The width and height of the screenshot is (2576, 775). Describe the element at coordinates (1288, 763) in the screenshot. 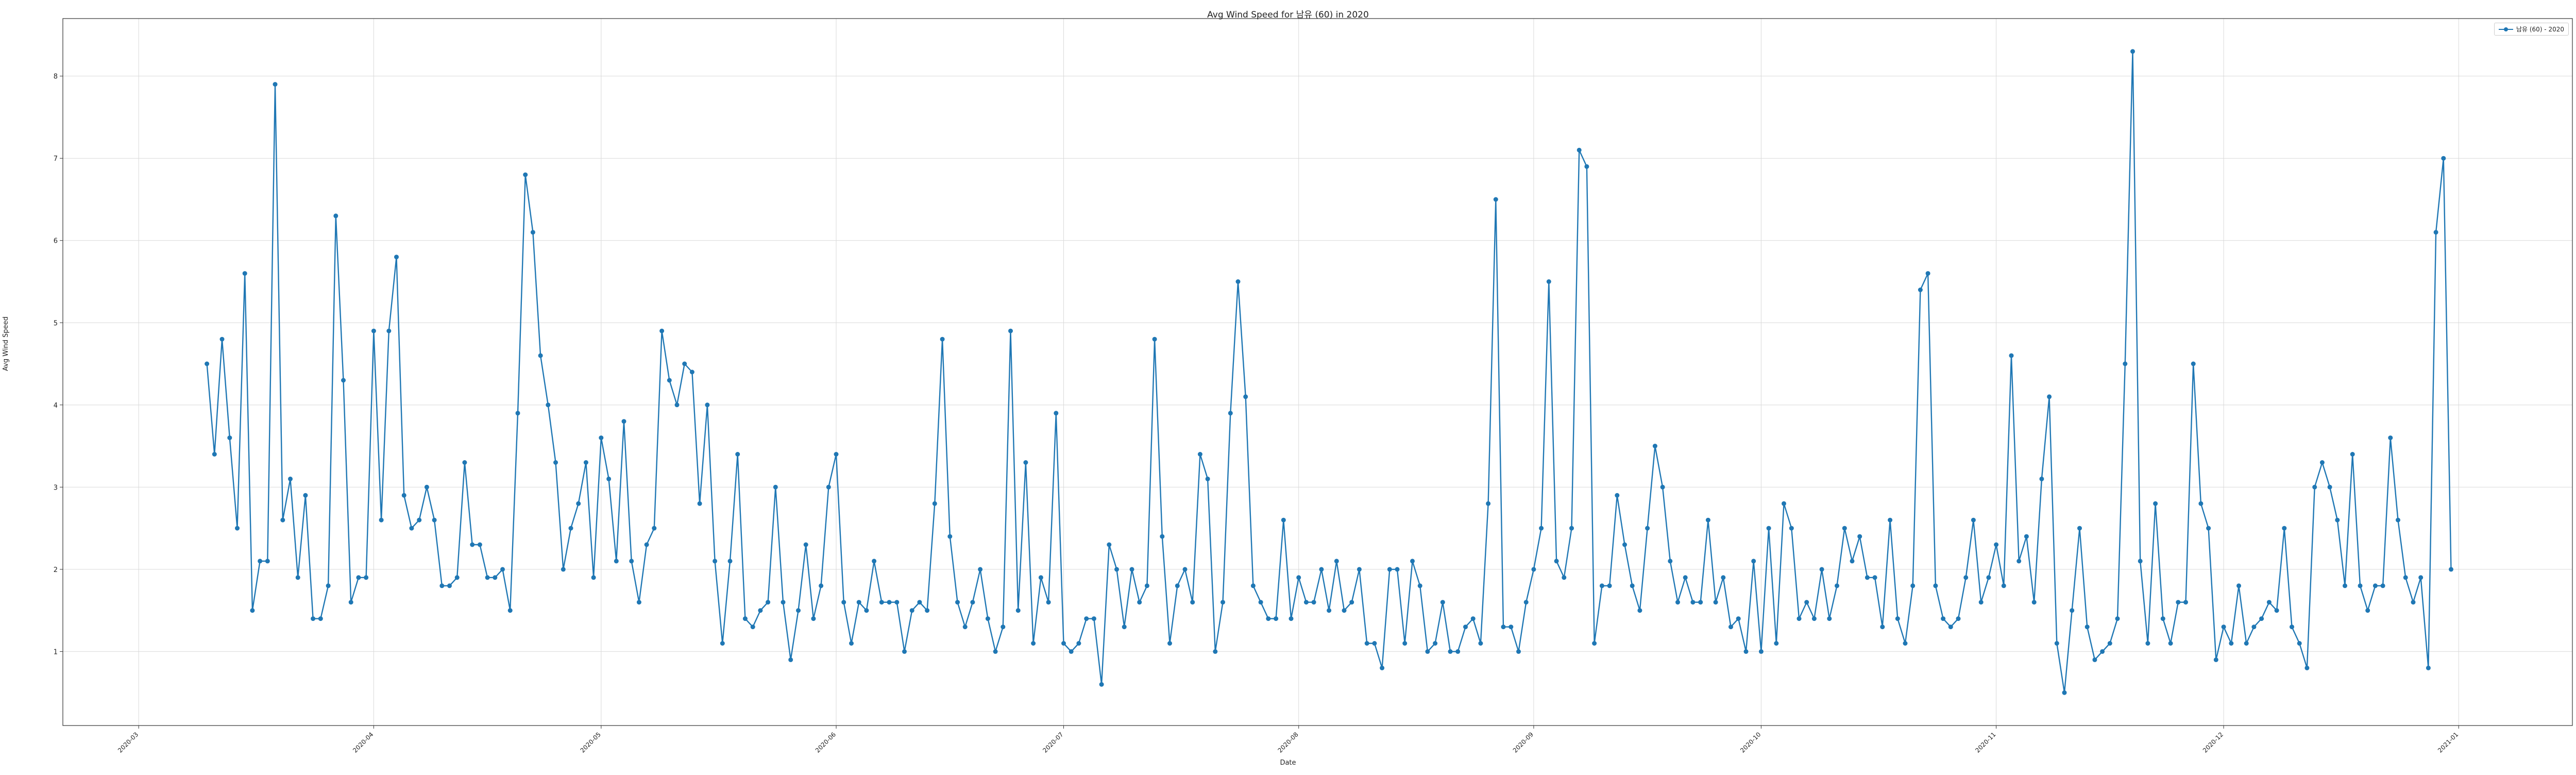

I see `x-axis-label: Date` at that location.